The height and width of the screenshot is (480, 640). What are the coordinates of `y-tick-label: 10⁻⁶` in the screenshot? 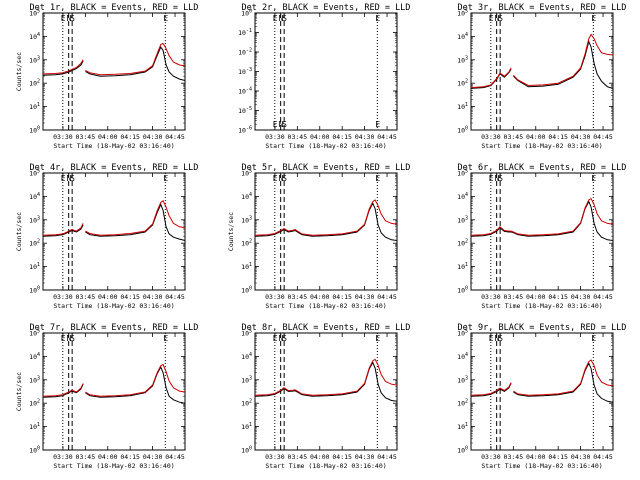 It's located at (245, 130).